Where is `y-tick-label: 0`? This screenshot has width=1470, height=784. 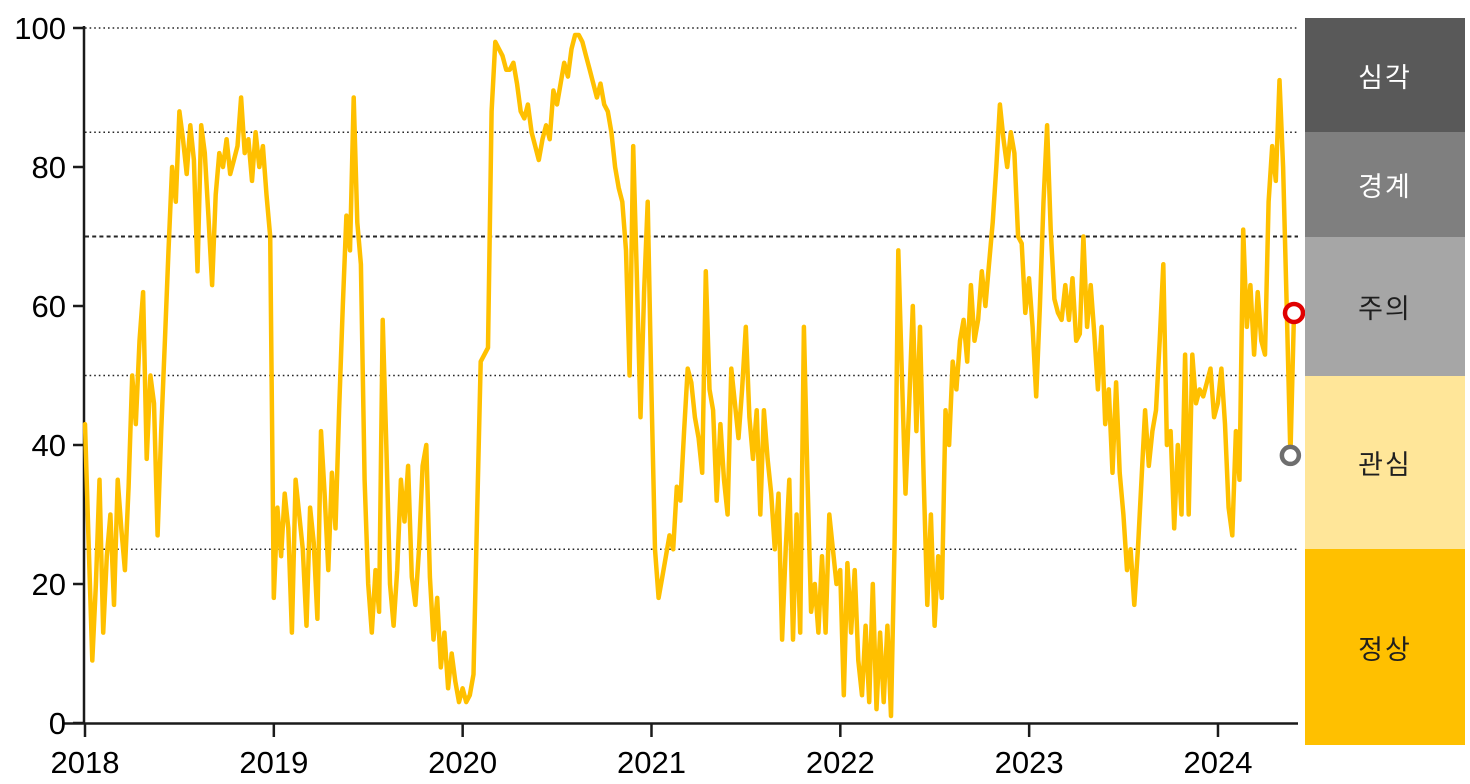
y-tick-label: 0 is located at coordinates (57, 723).